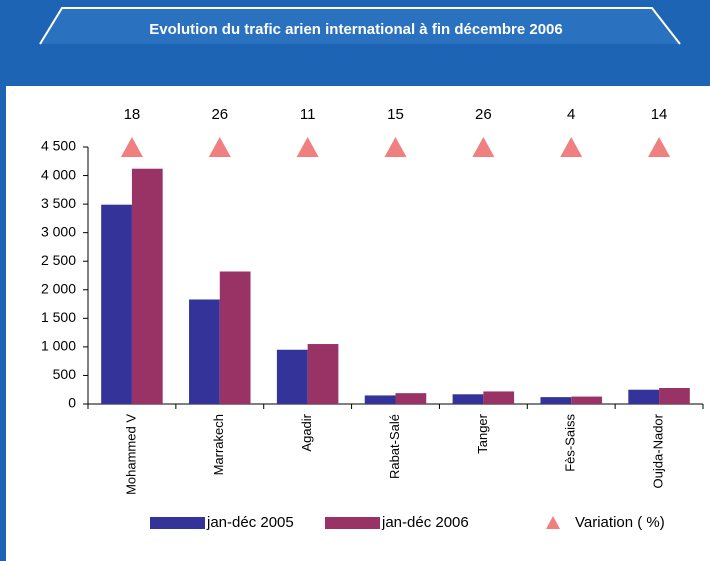  Describe the element at coordinates (570, 443) in the screenshot. I see `x-tick-label: Fès-Saiss` at that location.